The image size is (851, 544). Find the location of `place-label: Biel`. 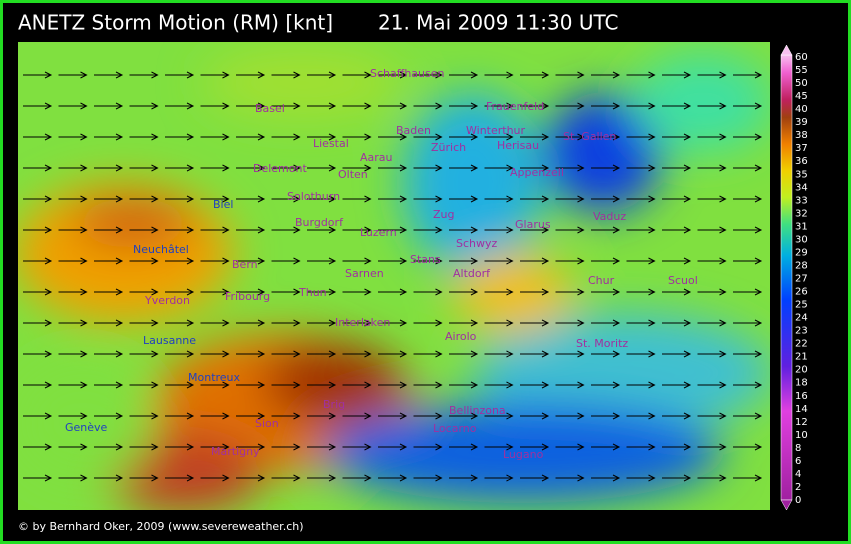

place-label: Biel is located at coordinates (223, 204).